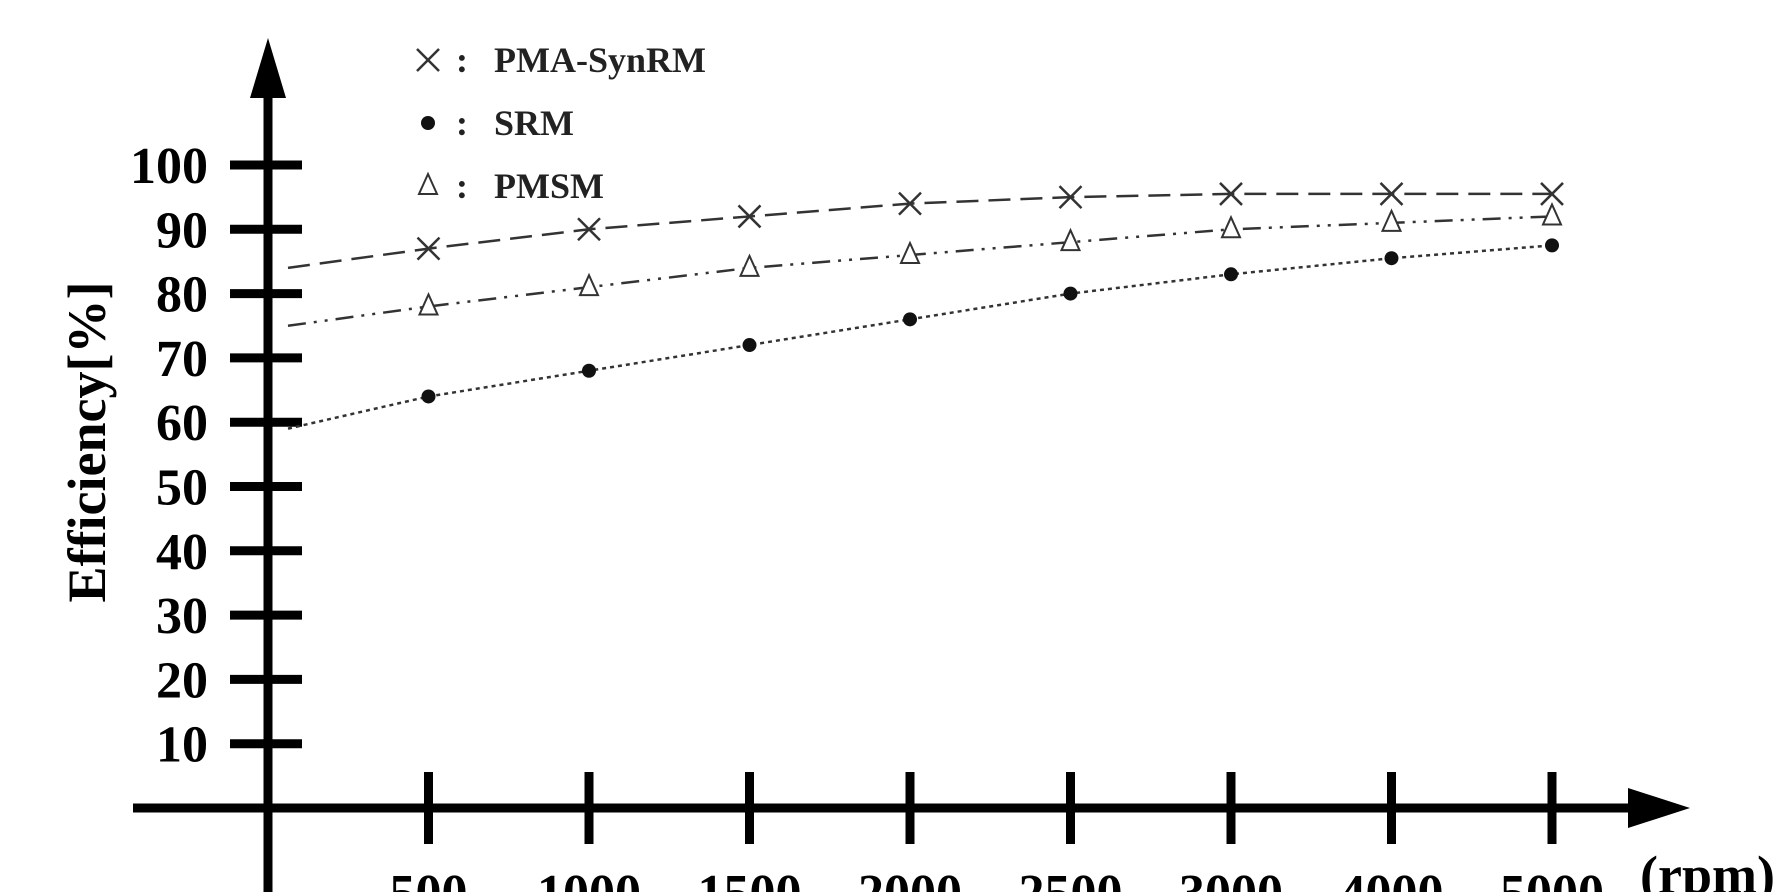 This screenshot has width=1787, height=892. Describe the element at coordinates (920, 271) in the screenshot. I see `series-line-pmsm` at that location.